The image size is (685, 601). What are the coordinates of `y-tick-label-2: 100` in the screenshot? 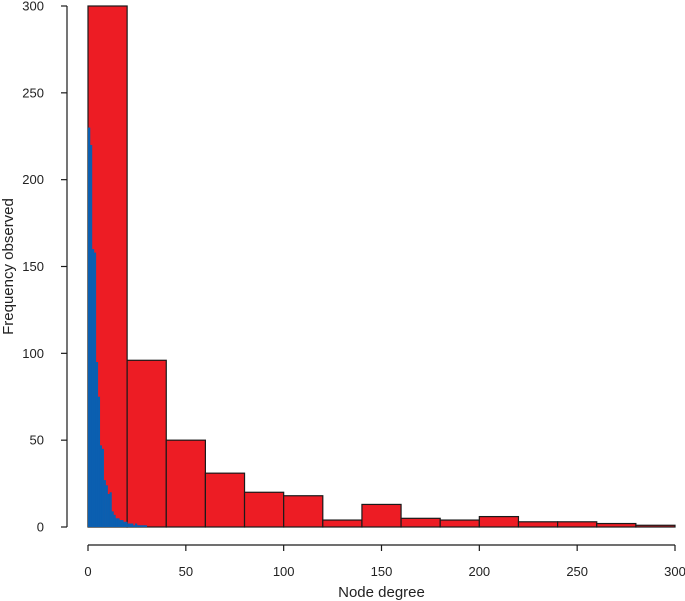 It's located at (33, 353).